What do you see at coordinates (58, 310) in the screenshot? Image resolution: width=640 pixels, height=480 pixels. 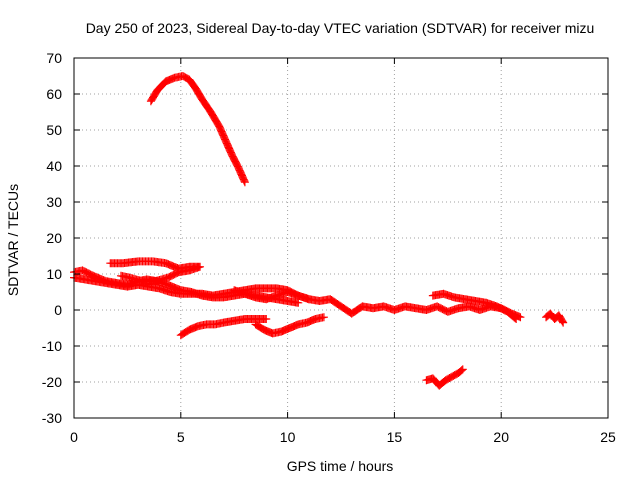 I see `y-tick-label: 0` at bounding box center [58, 310].